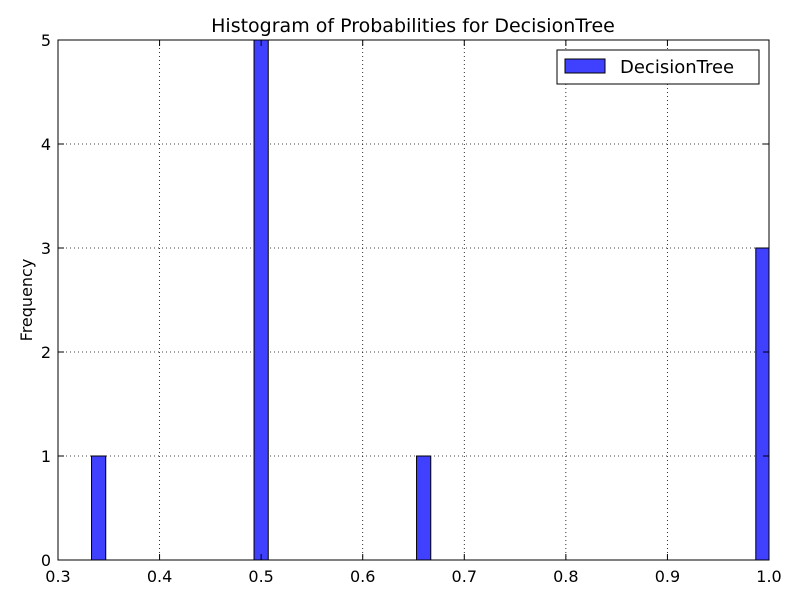  I want to click on x-tick-label: 1.0, so click(768, 576).